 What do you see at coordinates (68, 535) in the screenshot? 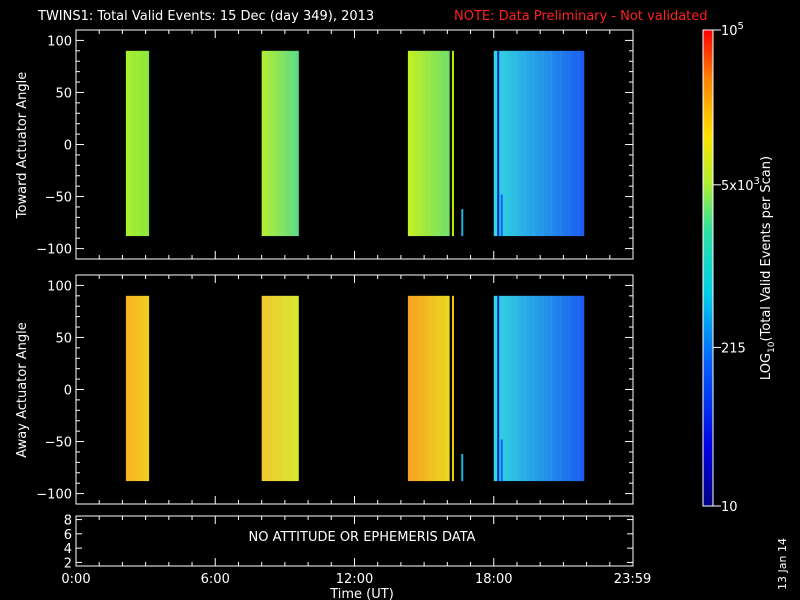
I see `eph-ytick-label: 6` at bounding box center [68, 535].